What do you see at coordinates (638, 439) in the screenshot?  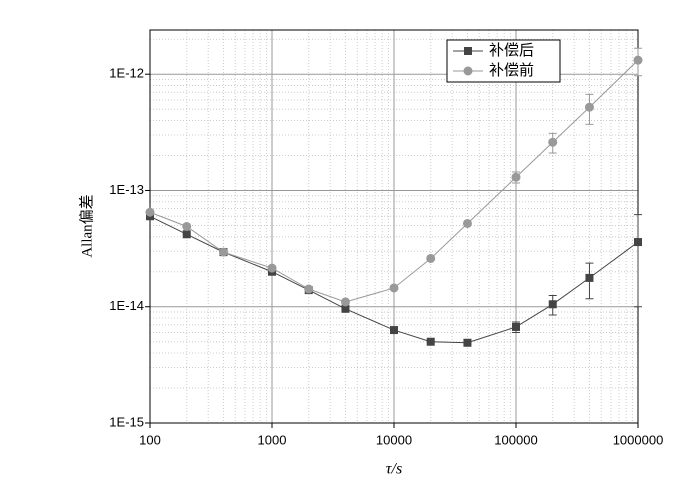 I see `x-tick-label: 1000000` at bounding box center [638, 439].